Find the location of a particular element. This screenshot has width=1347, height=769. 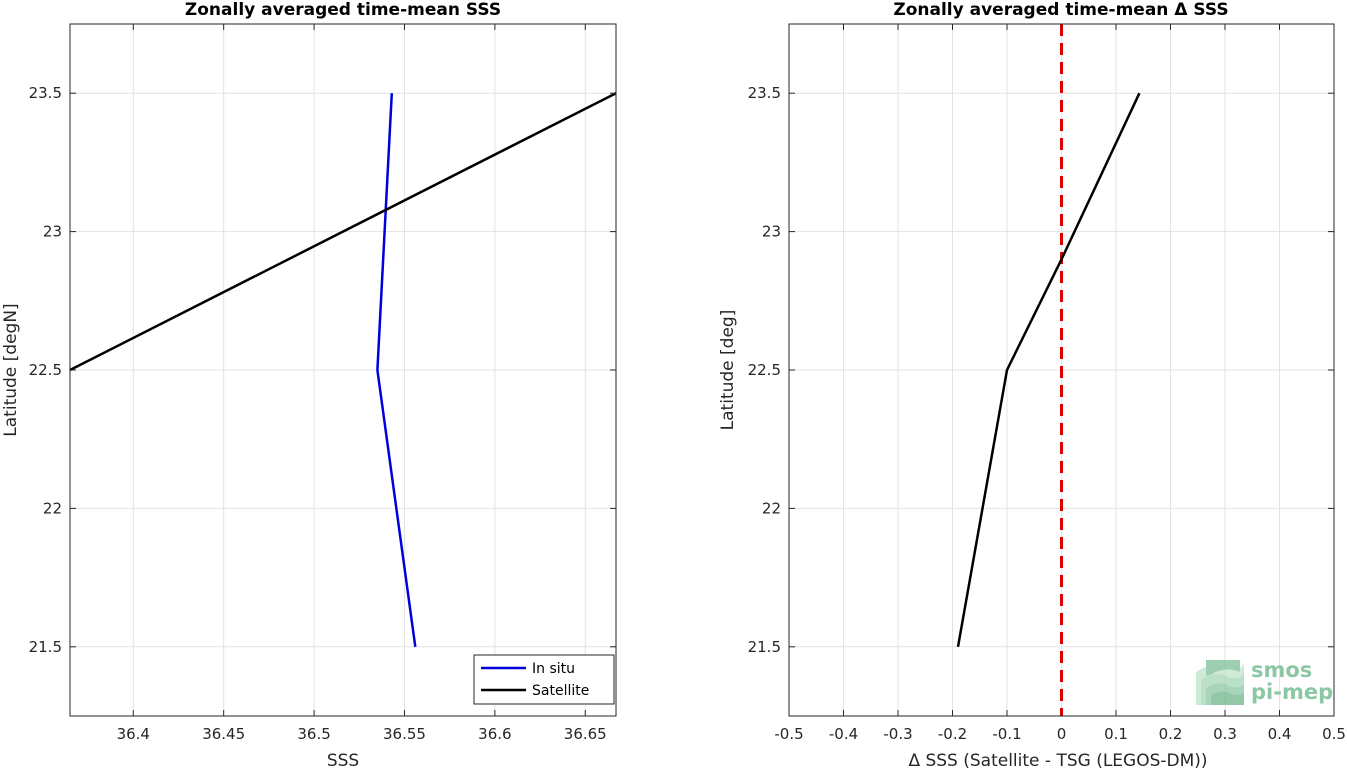

sss-x-tick-label: 36.6 is located at coordinates (494, 734).